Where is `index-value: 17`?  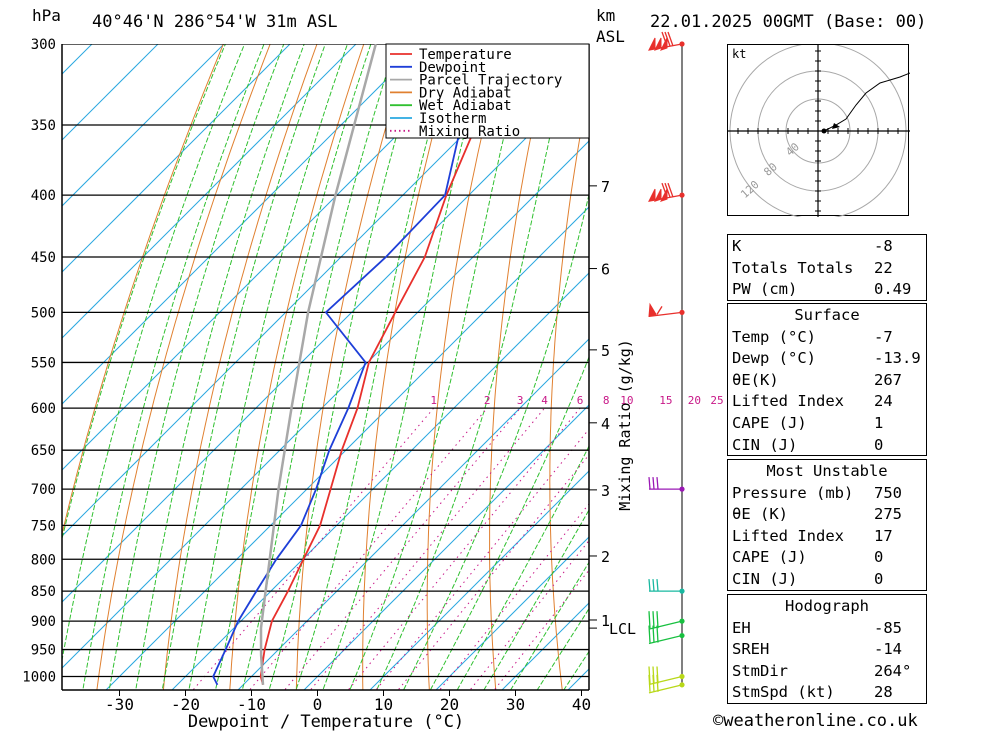
index-value: 17 is located at coordinates (883, 535).